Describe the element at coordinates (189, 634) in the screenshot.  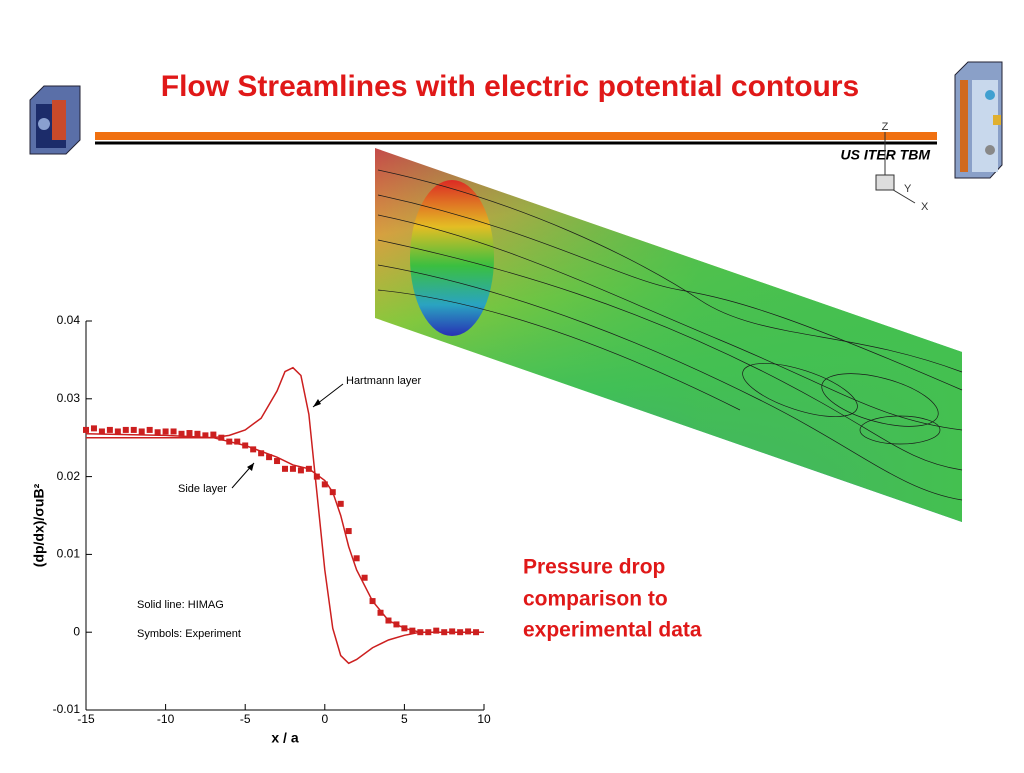
I see `annotation: Symbols: Experiment` at that location.